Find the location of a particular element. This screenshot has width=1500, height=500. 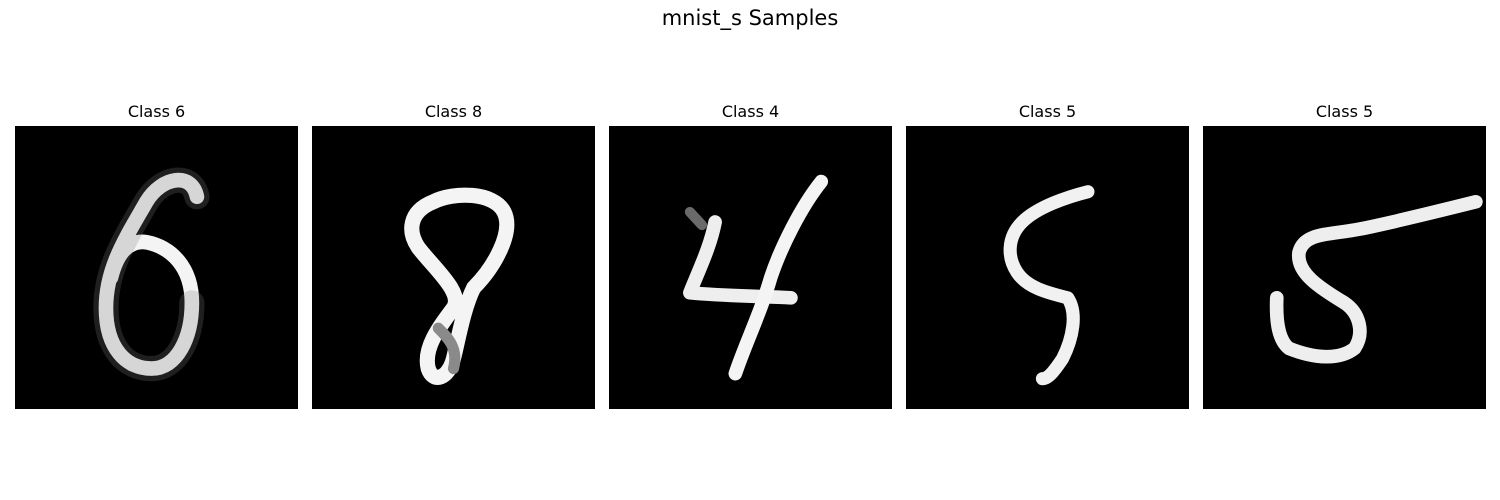

panel-title-5: Class 5 is located at coordinates (1344, 111).